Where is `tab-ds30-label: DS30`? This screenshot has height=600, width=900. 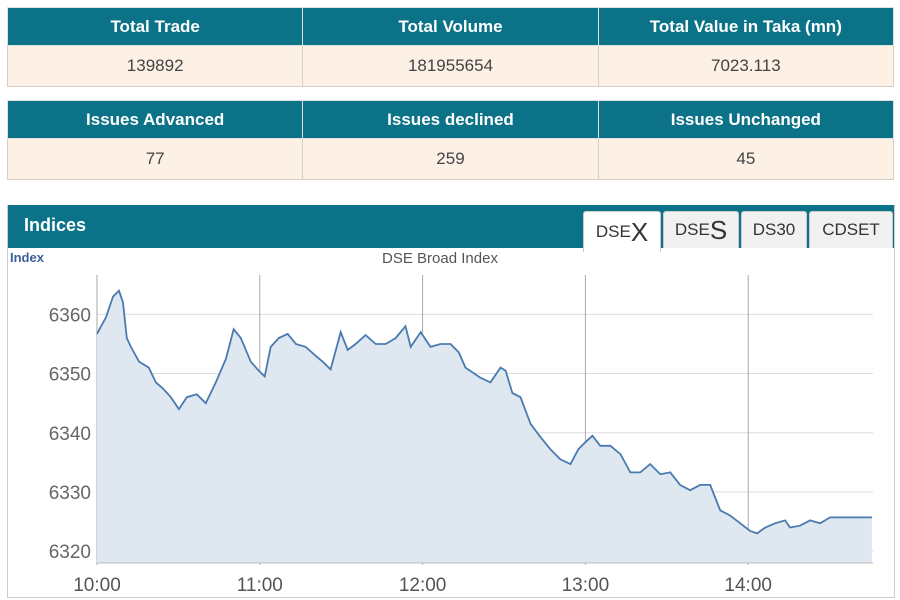 tab-ds30-label: DS30 is located at coordinates (774, 229).